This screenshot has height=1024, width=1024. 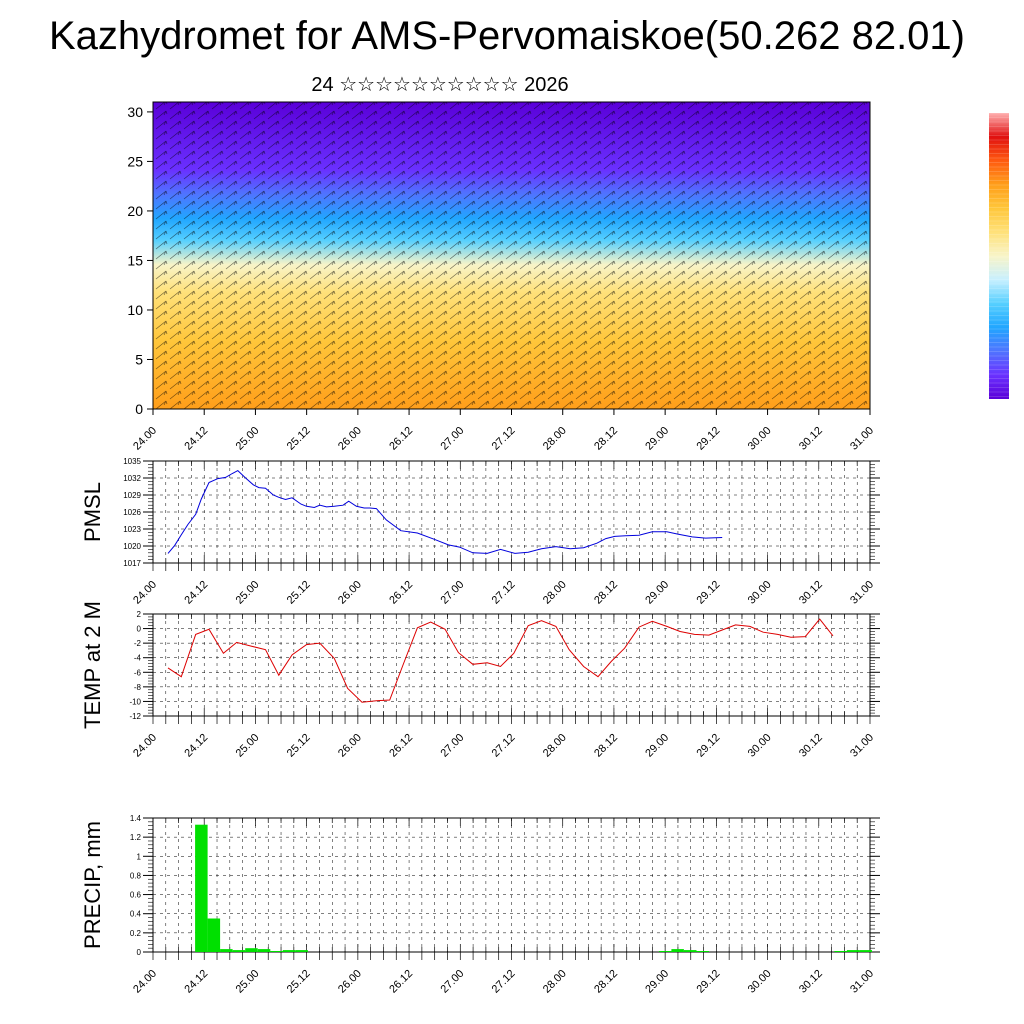 I want to click on temperature-series-line, so click(x=500, y=660).